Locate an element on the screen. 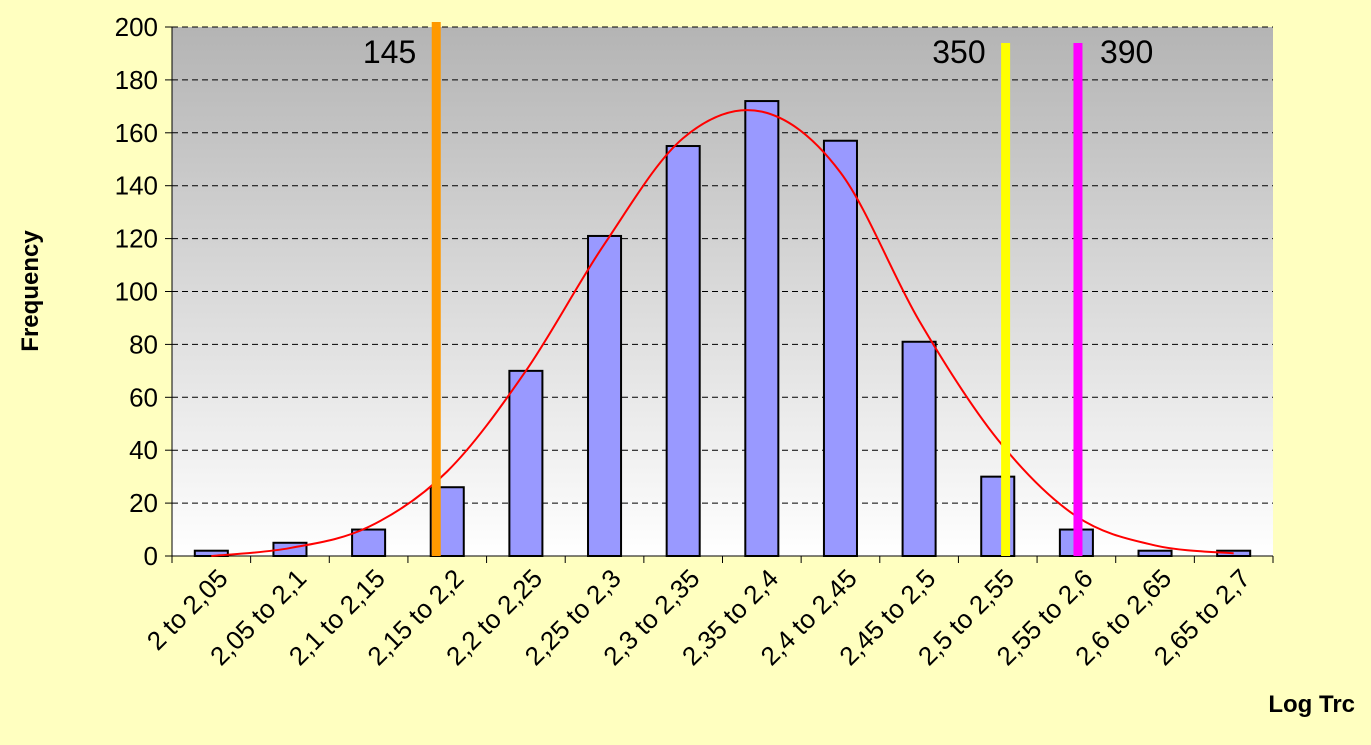  marker-label: 145 is located at coordinates (389, 52).